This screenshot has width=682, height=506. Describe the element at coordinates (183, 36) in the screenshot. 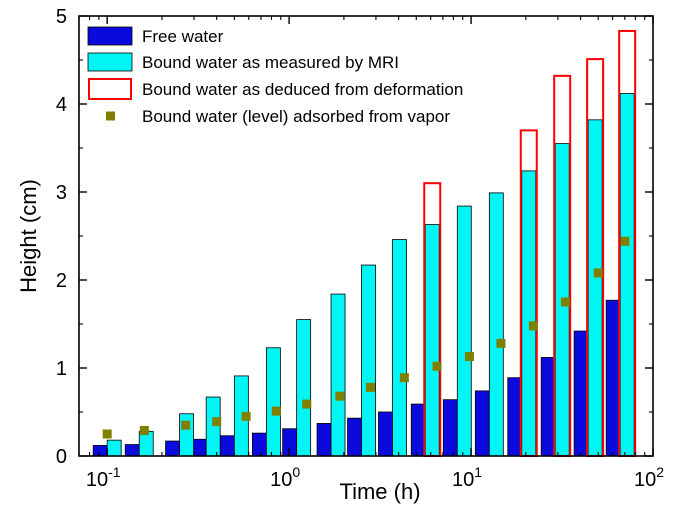

I see `legend-label-free: Free water` at that location.